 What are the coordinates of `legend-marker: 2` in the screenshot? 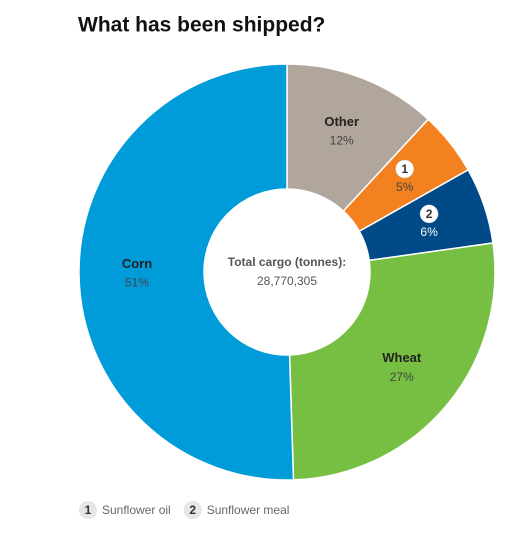 It's located at (192, 510).